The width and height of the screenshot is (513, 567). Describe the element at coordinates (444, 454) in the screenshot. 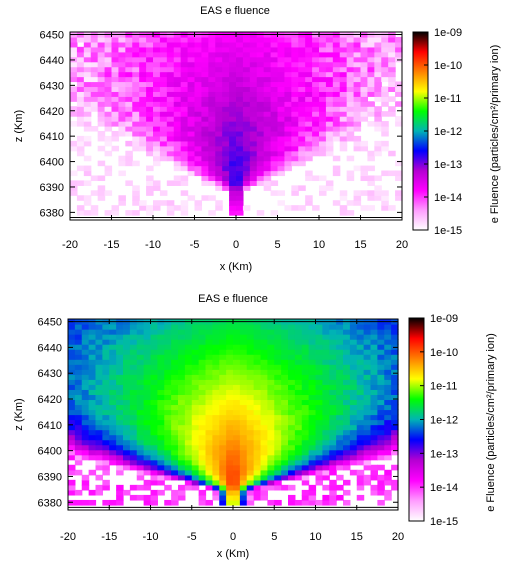

I see `colorbar-tick-label: 1e-13` at that location.